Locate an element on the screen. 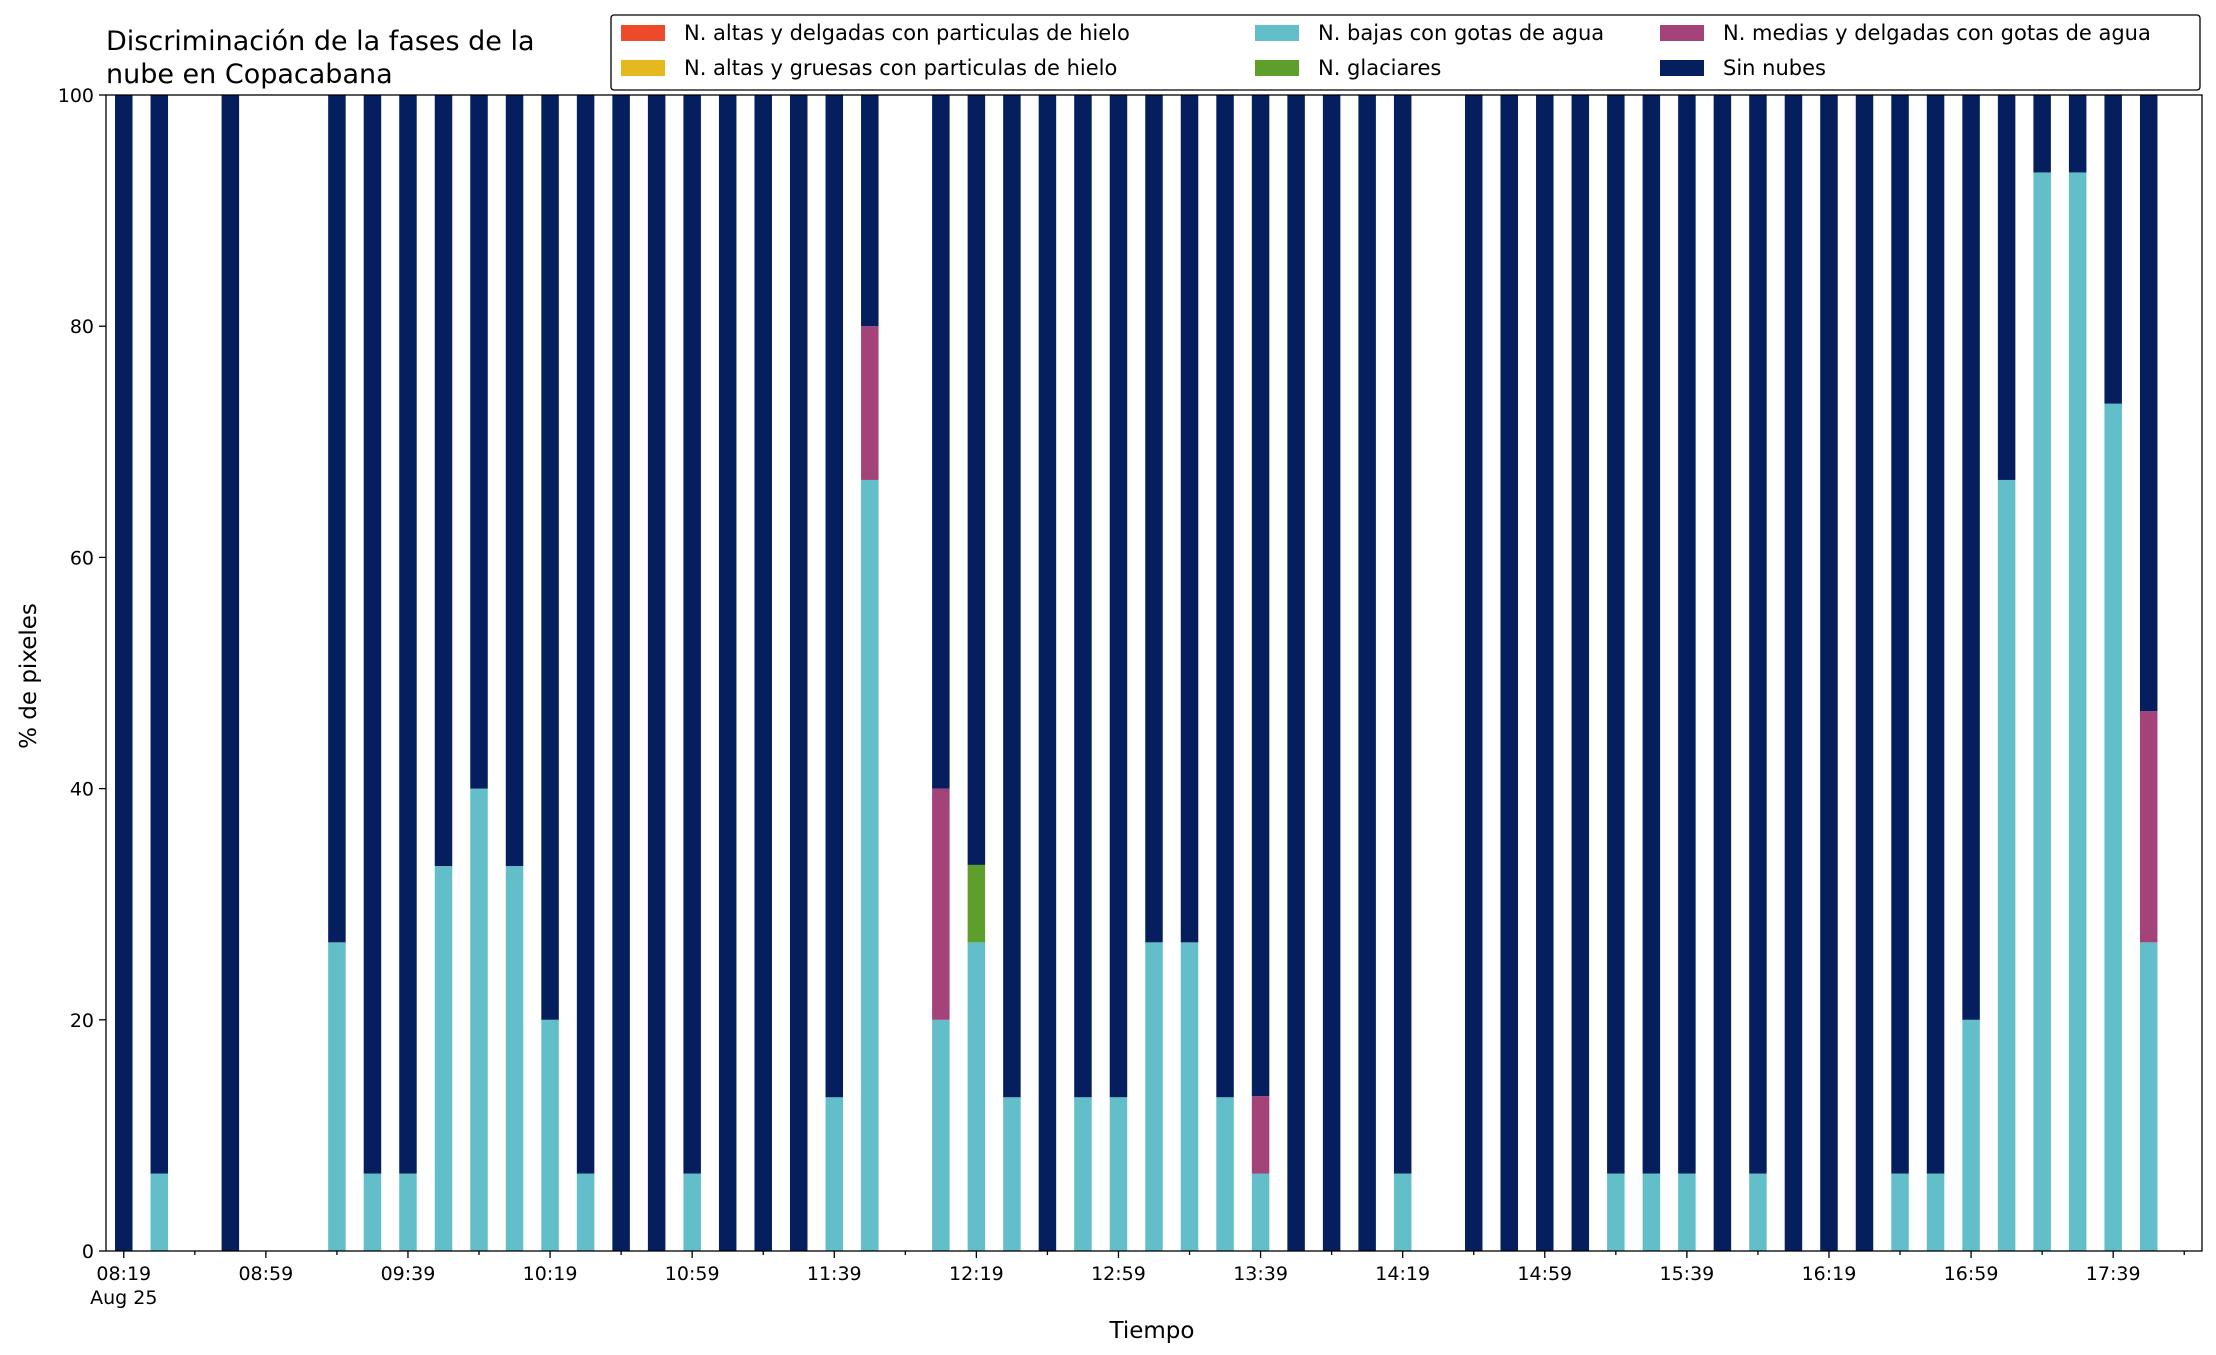  x-tick-label: 17:39 is located at coordinates (2113, 1274).